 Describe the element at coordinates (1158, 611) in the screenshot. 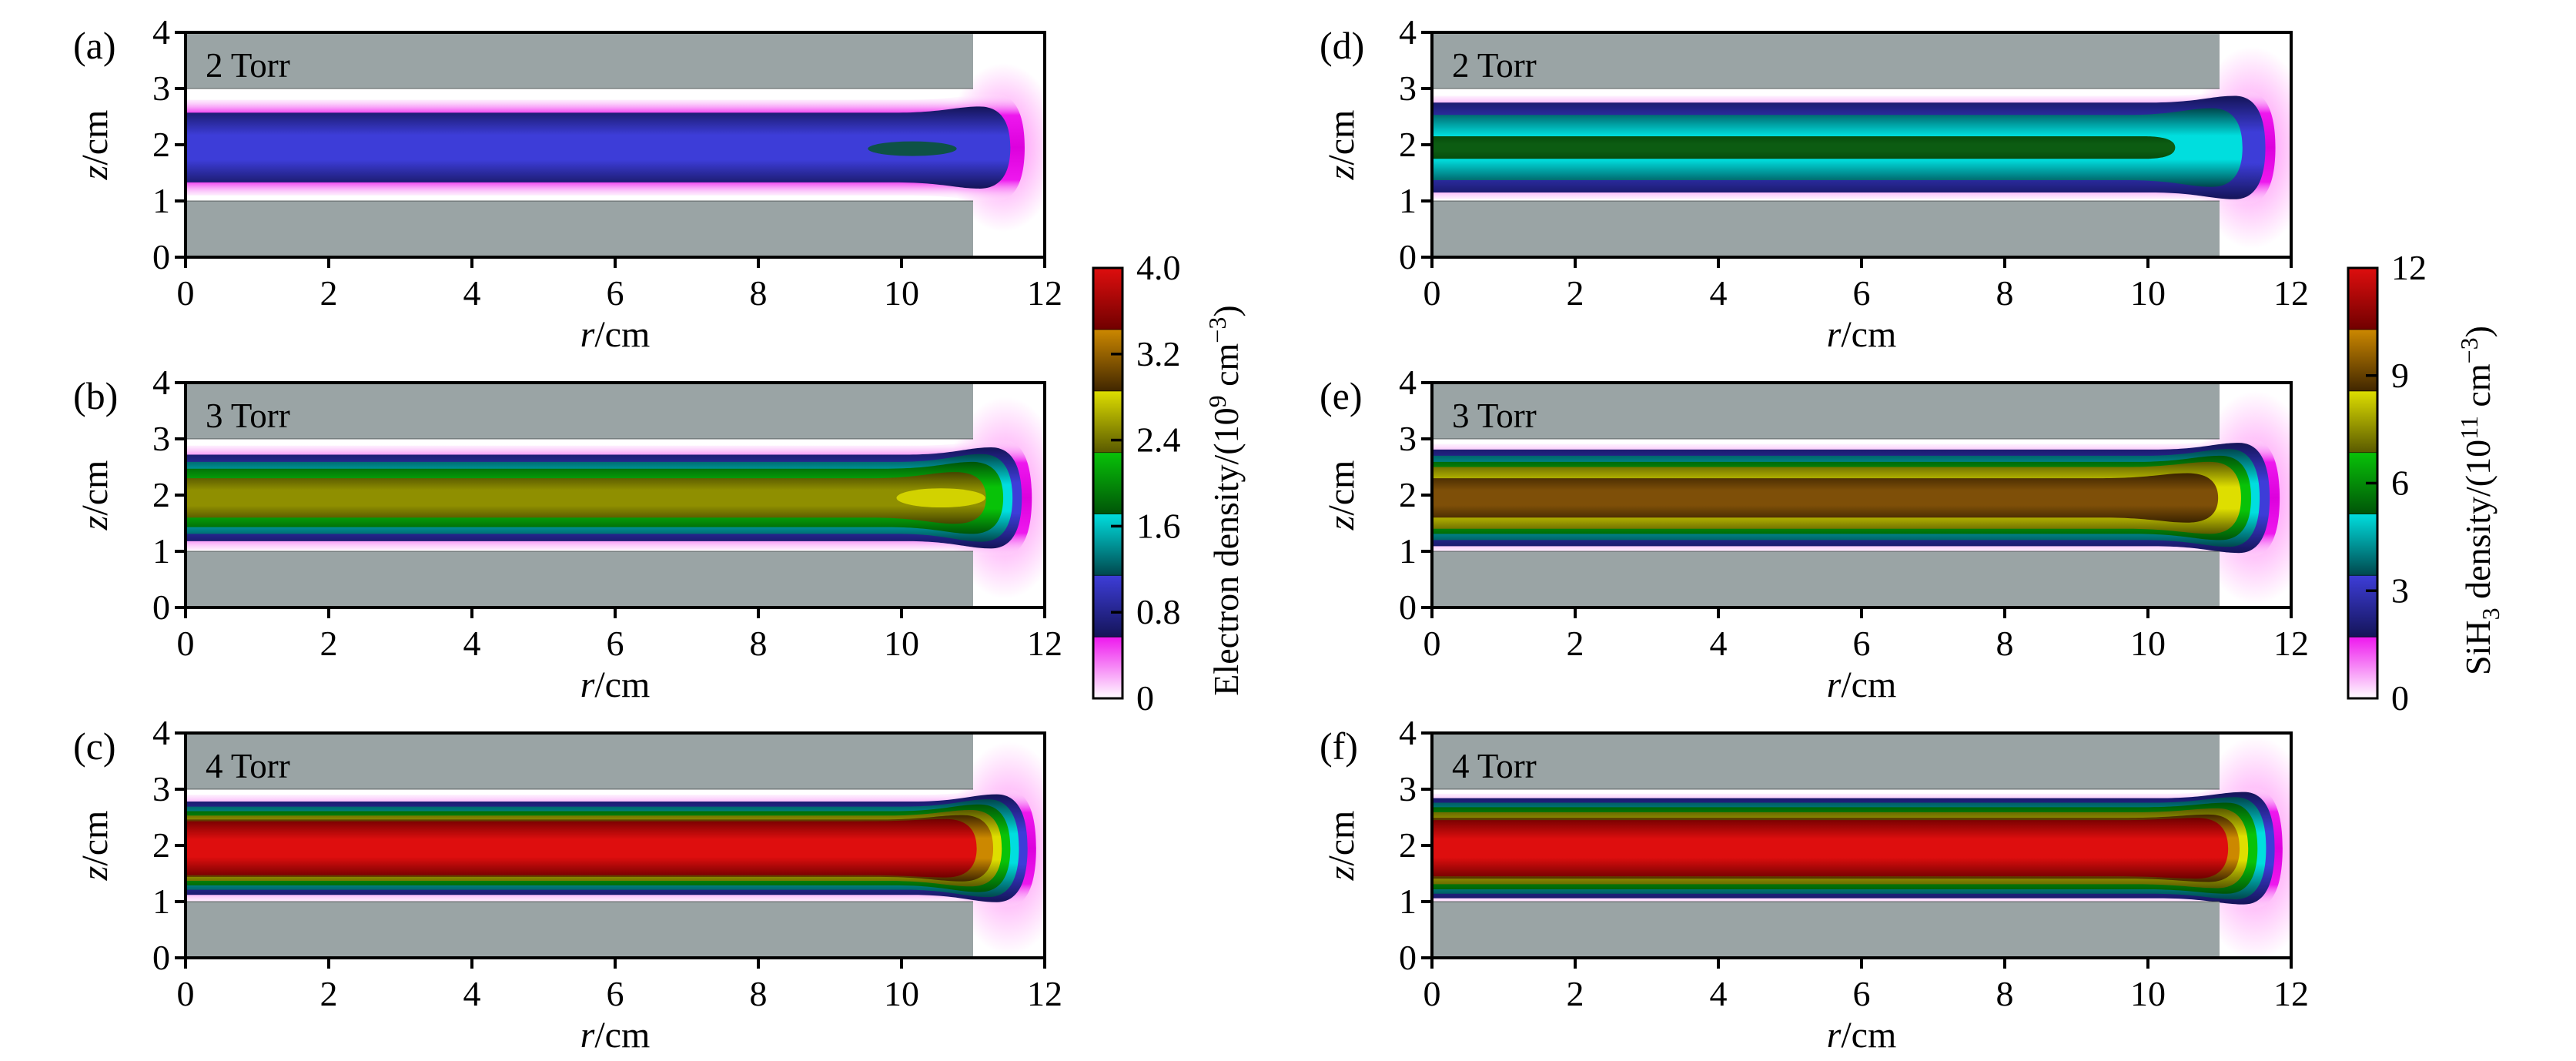

I see `colorbar-tick-label: 0.8` at that location.